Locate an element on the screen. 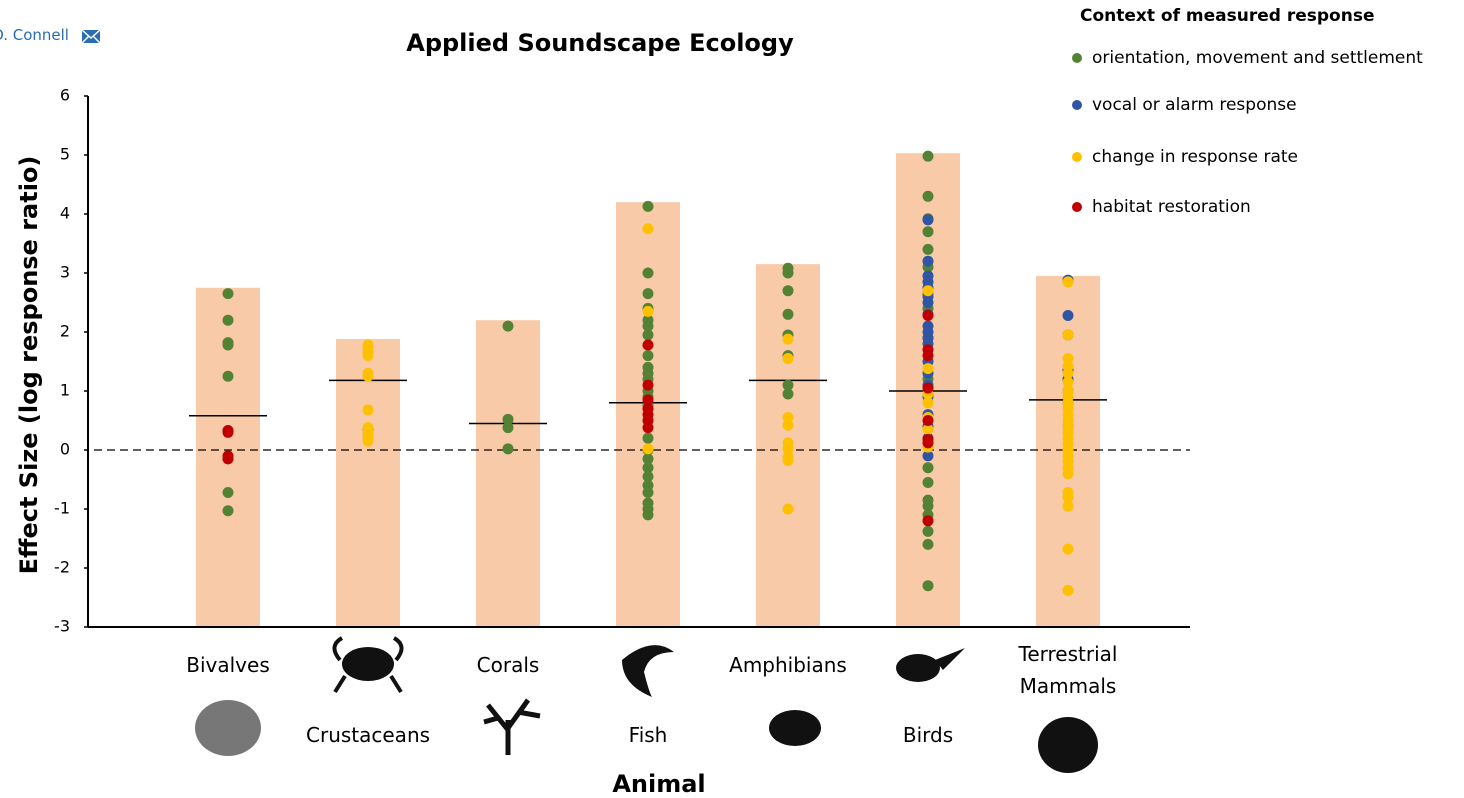 This screenshot has width=1464, height=798. y-tick-label: 6 is located at coordinates (65, 95).